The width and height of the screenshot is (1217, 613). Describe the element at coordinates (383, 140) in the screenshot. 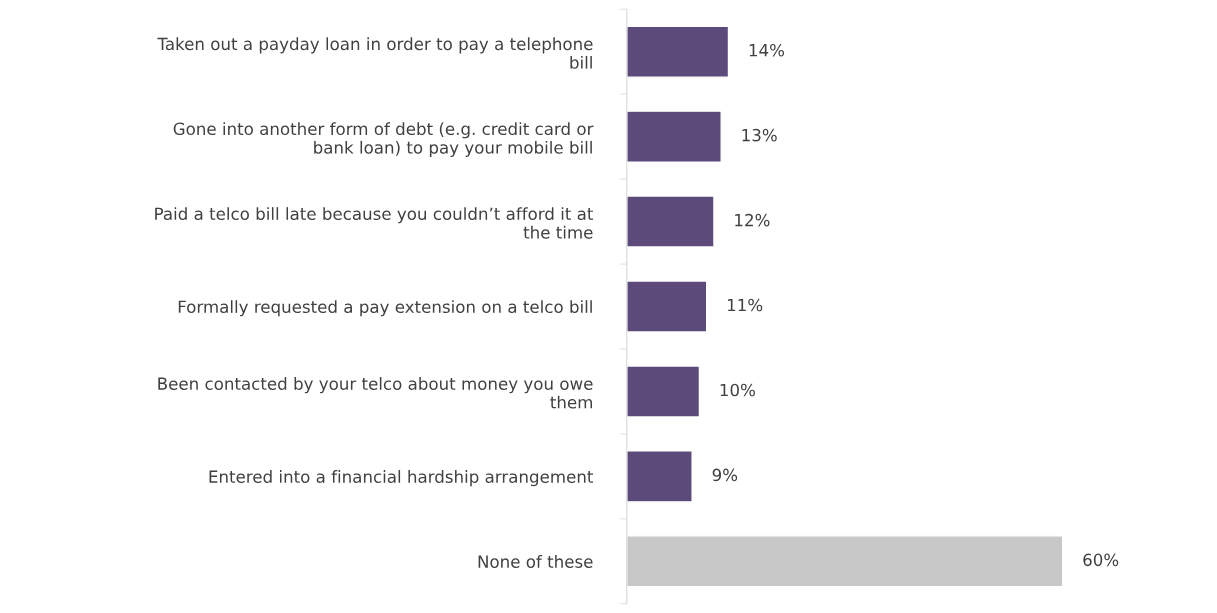

I see `y-tick-label: Gone into another form of debt (e.g. credit card or bank loan) to pay your mobile bill` at that location.